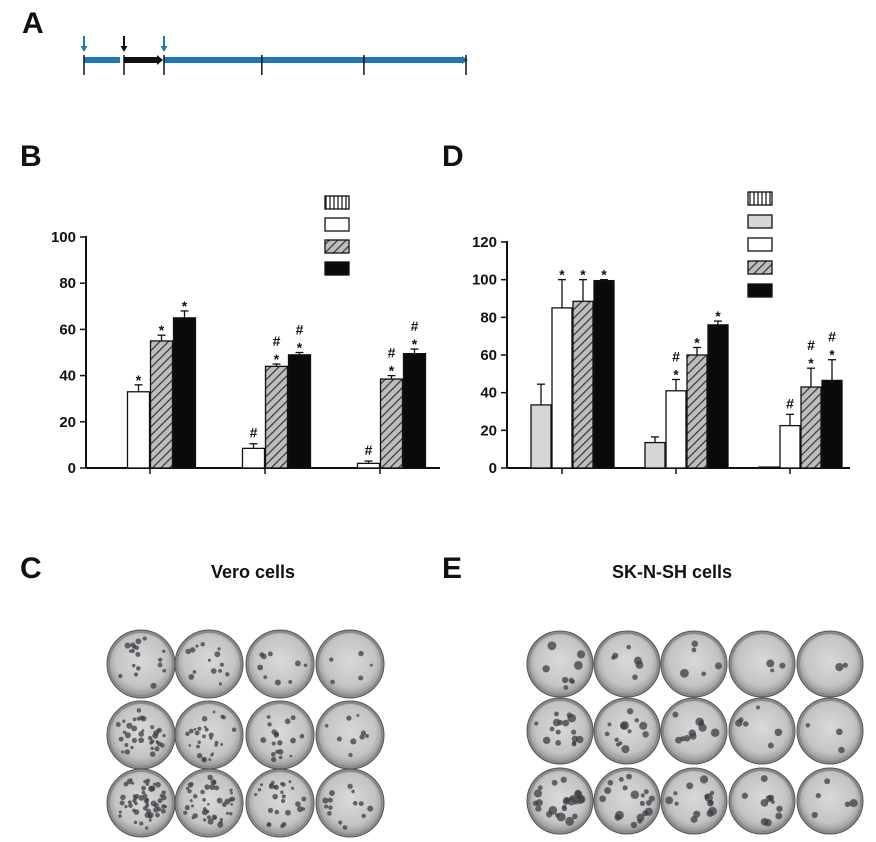 The width and height of the screenshot is (876, 842). What do you see at coordinates (274, 55) in the screenshot?
I see `timeline` at bounding box center [274, 55].